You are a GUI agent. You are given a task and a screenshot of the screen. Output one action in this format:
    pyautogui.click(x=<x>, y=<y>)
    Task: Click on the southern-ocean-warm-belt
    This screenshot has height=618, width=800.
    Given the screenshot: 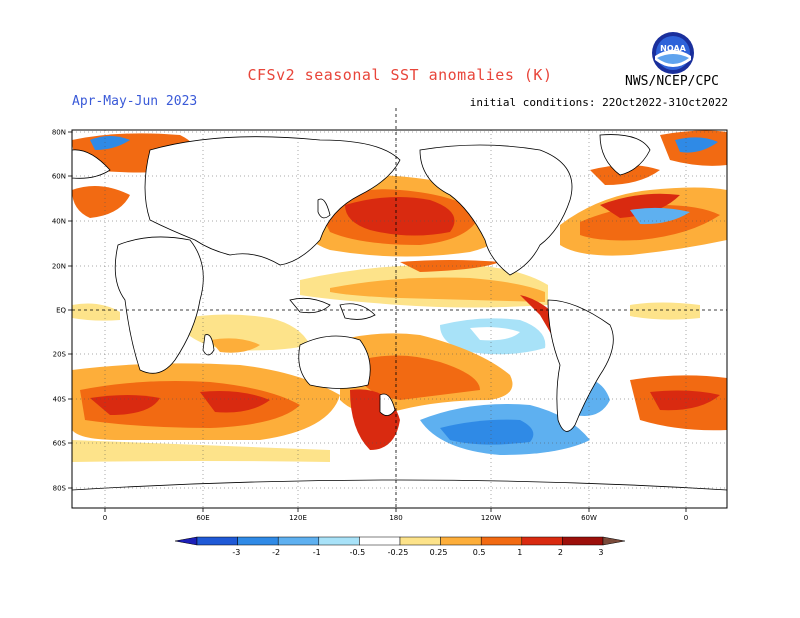 What is the action you would take?
    pyautogui.click(x=399, y=412)
    